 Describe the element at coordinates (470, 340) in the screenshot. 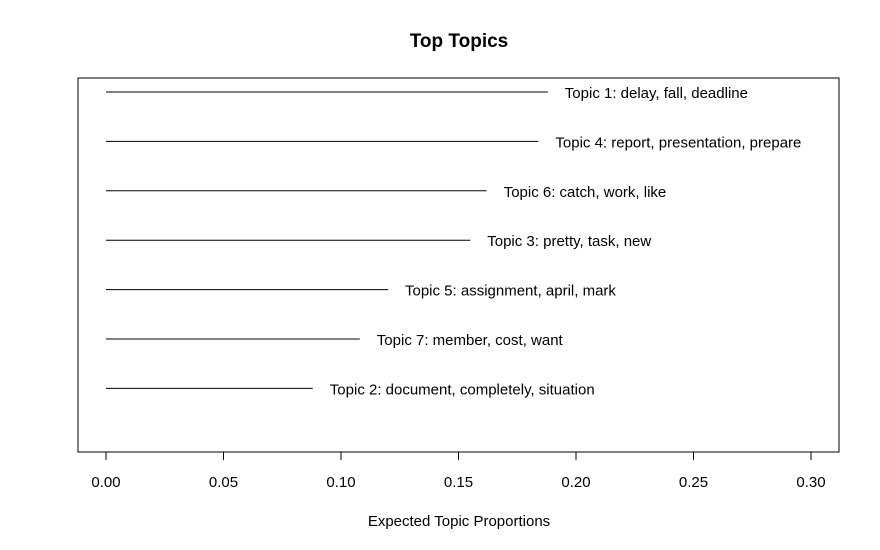

I see `bar-label-6: Topic 7: member, cost, want` at that location.